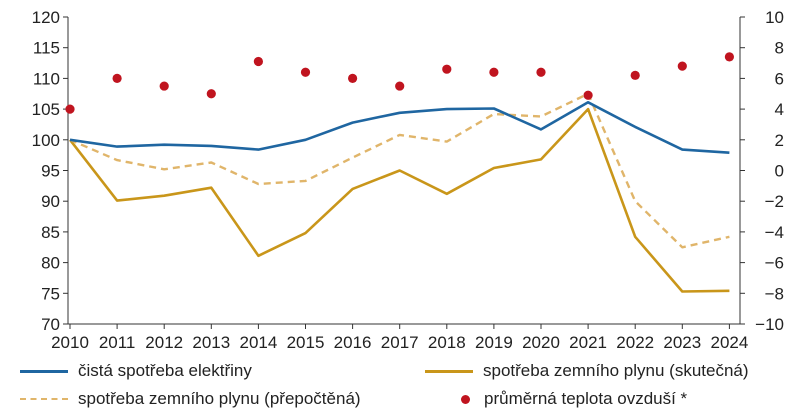 This screenshot has width=800, height=419. Describe the element at coordinates (779, 78) in the screenshot. I see `y-right-tick-label: 6` at that location.